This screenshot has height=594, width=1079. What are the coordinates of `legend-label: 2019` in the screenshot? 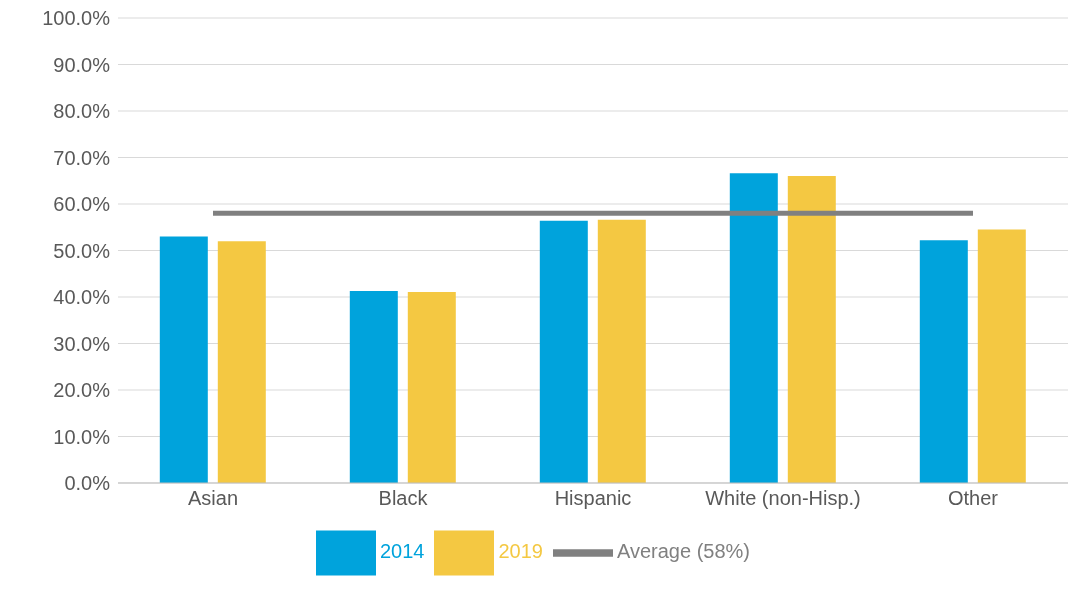 It's located at (520, 551).